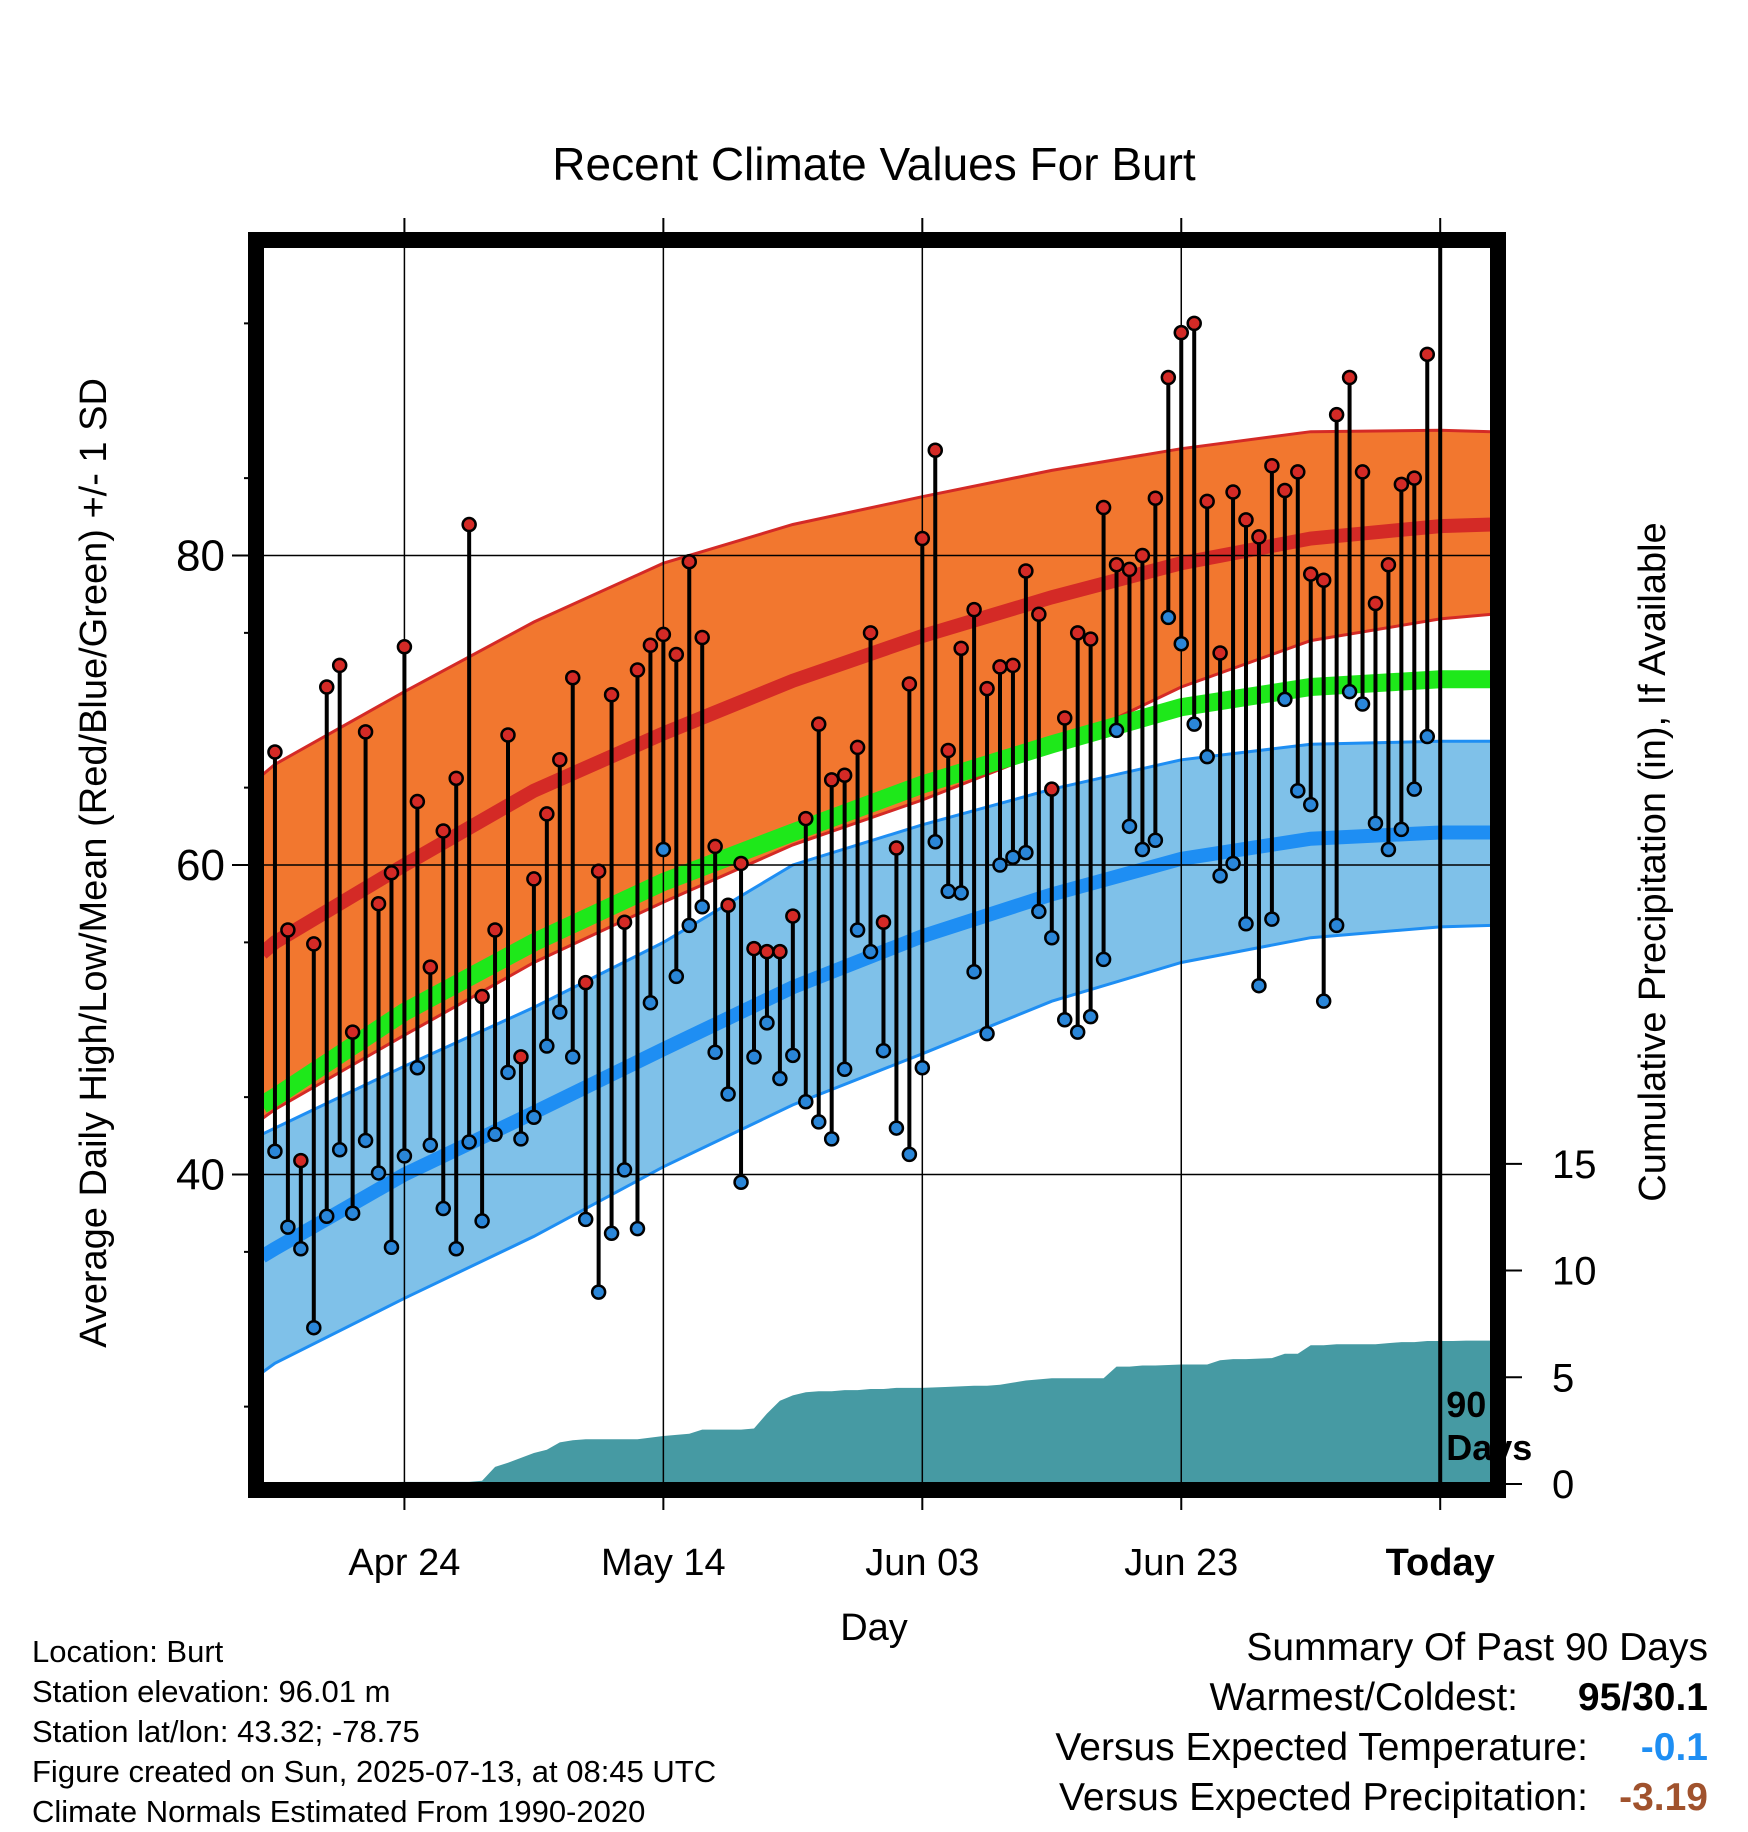 The height and width of the screenshot is (1832, 1748). Describe the element at coordinates (1489, 1447) in the screenshot. I see `today-marker-label: Days` at that location.